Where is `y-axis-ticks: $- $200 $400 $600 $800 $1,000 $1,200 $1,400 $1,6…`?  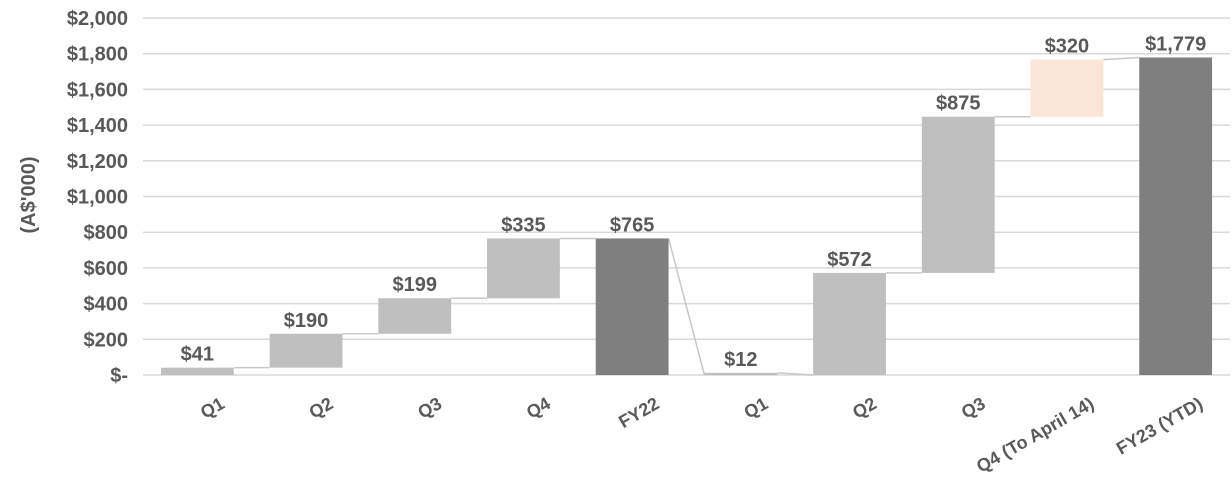 y-axis-ticks: $- $200 $400 $600 $800 $1,000 $1,200 $1,400 $1,6… is located at coordinates (97, 197).